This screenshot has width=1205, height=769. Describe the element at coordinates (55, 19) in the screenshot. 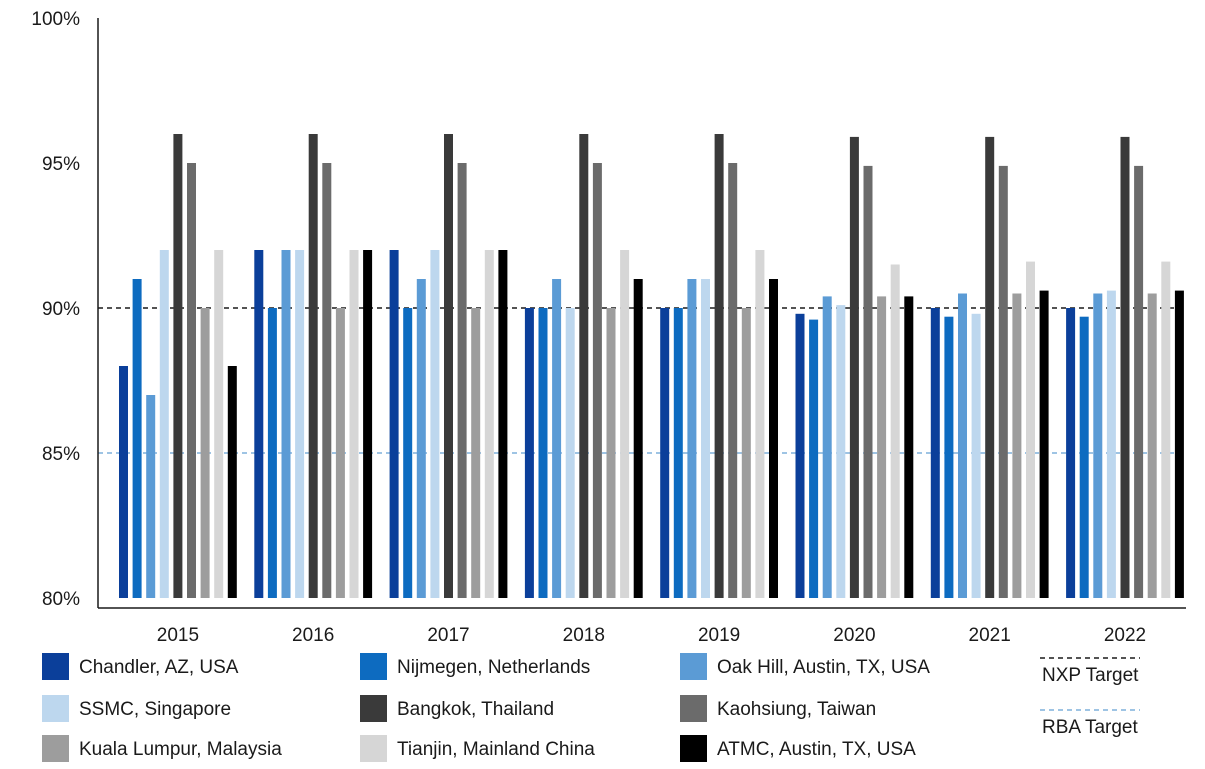

I see `y-tick-label: 100%` at that location.